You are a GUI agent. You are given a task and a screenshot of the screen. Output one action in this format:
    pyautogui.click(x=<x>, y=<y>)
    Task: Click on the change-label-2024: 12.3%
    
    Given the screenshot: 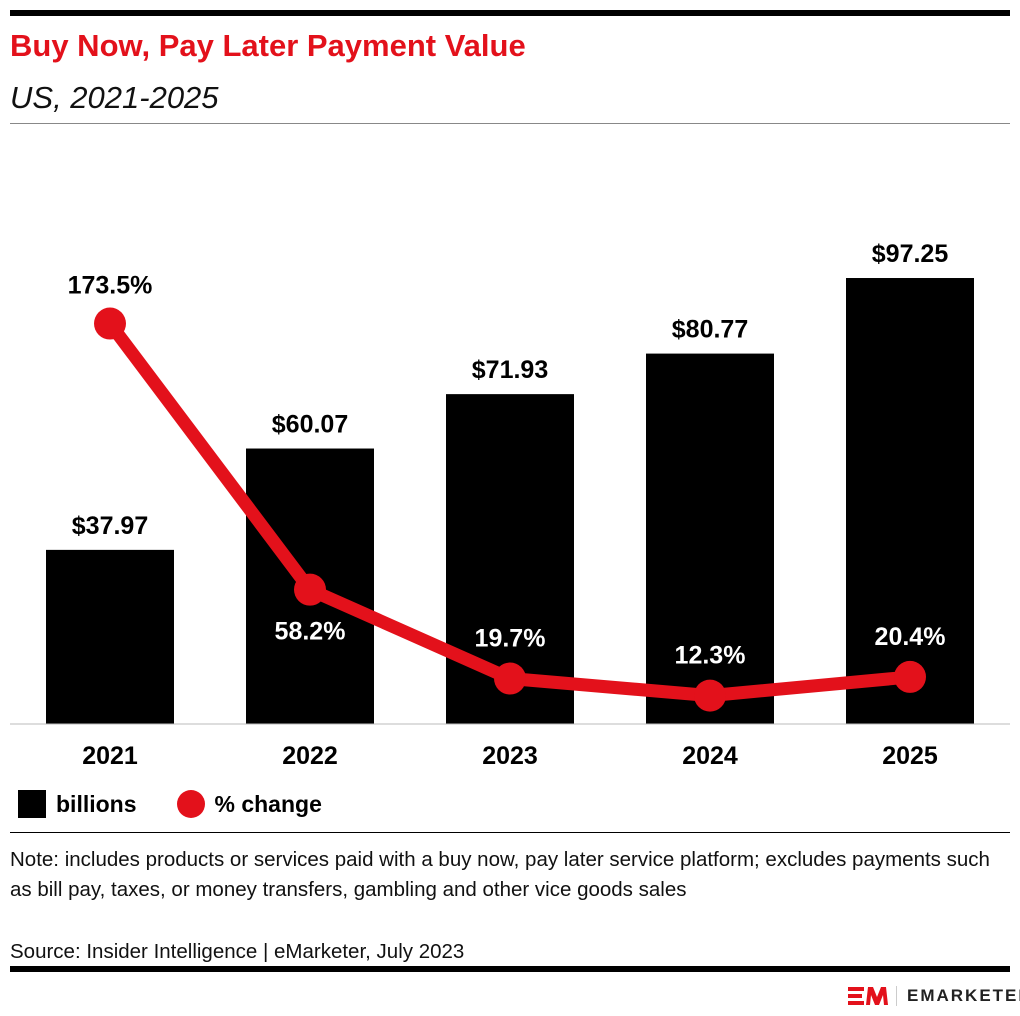 What is the action you would take?
    pyautogui.click(x=710, y=656)
    